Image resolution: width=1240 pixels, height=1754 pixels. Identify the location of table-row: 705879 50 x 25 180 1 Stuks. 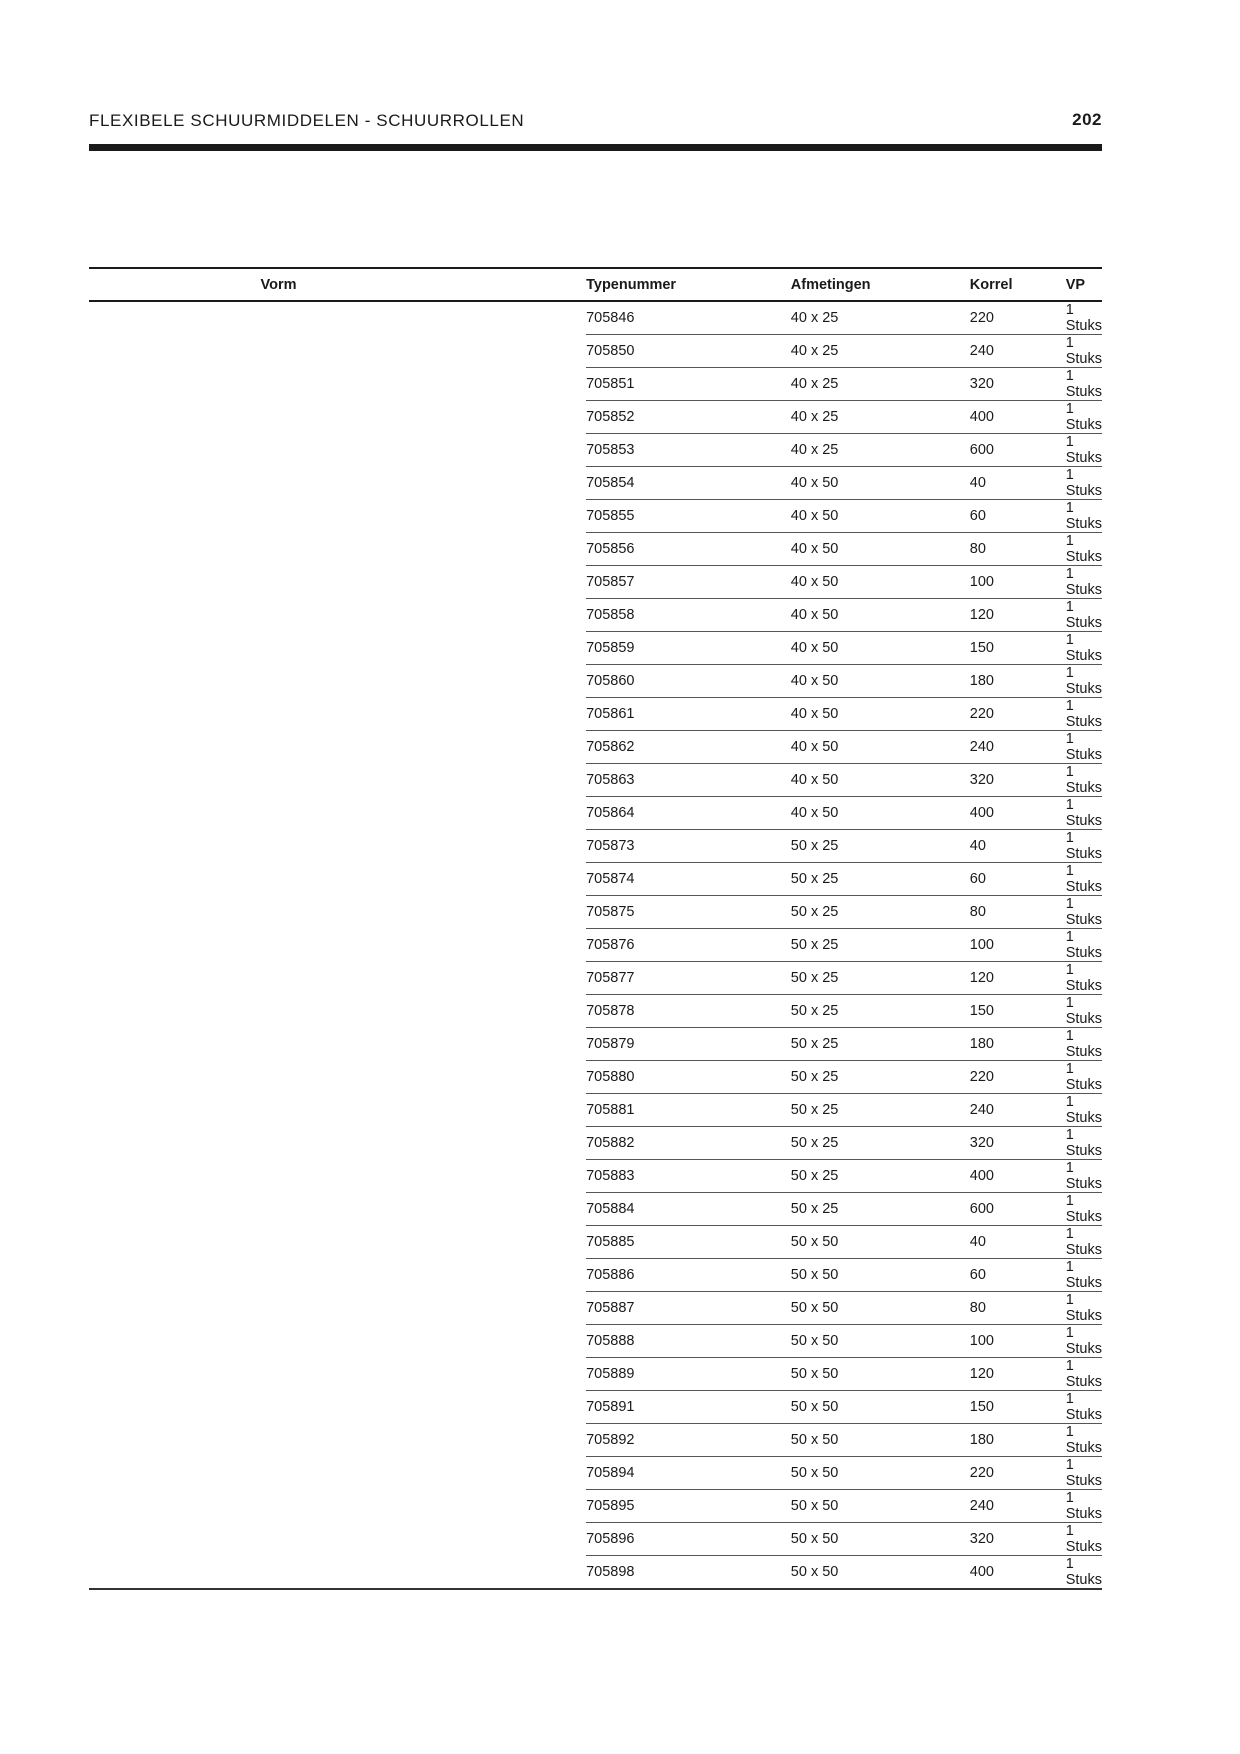
(595, 1044).